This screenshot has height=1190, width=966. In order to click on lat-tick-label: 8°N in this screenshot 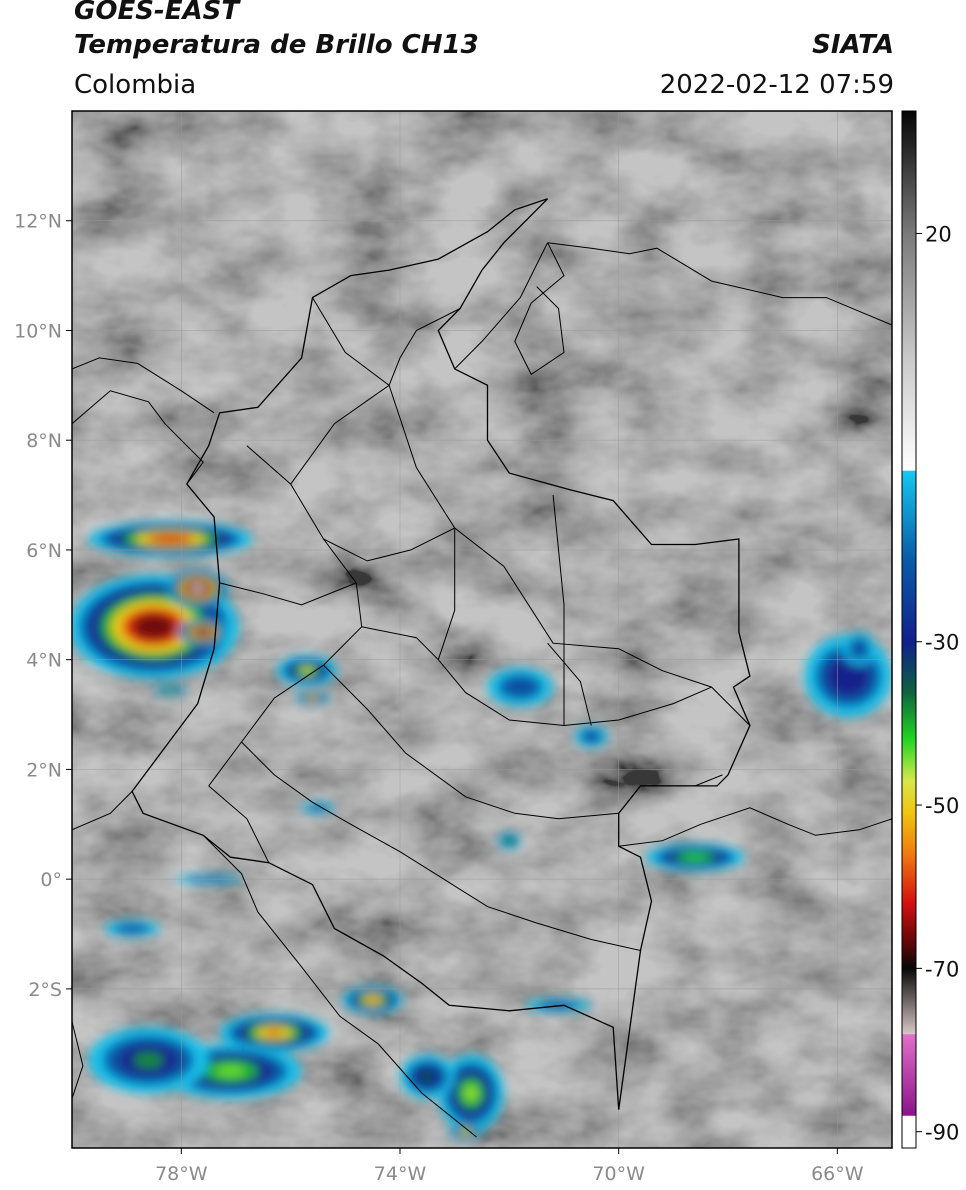, I will do `click(44, 441)`.